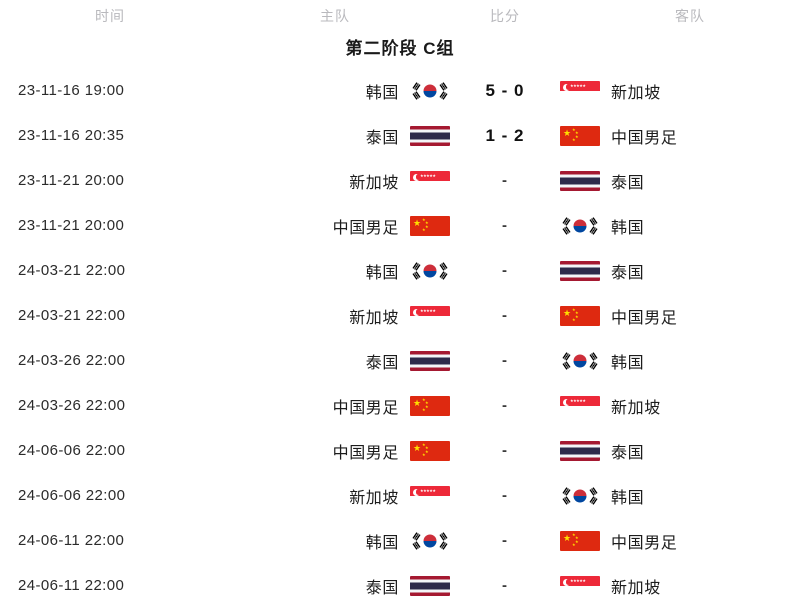 The width and height of the screenshot is (800, 608). I want to click on match-score: 5 - 0, so click(505, 90).